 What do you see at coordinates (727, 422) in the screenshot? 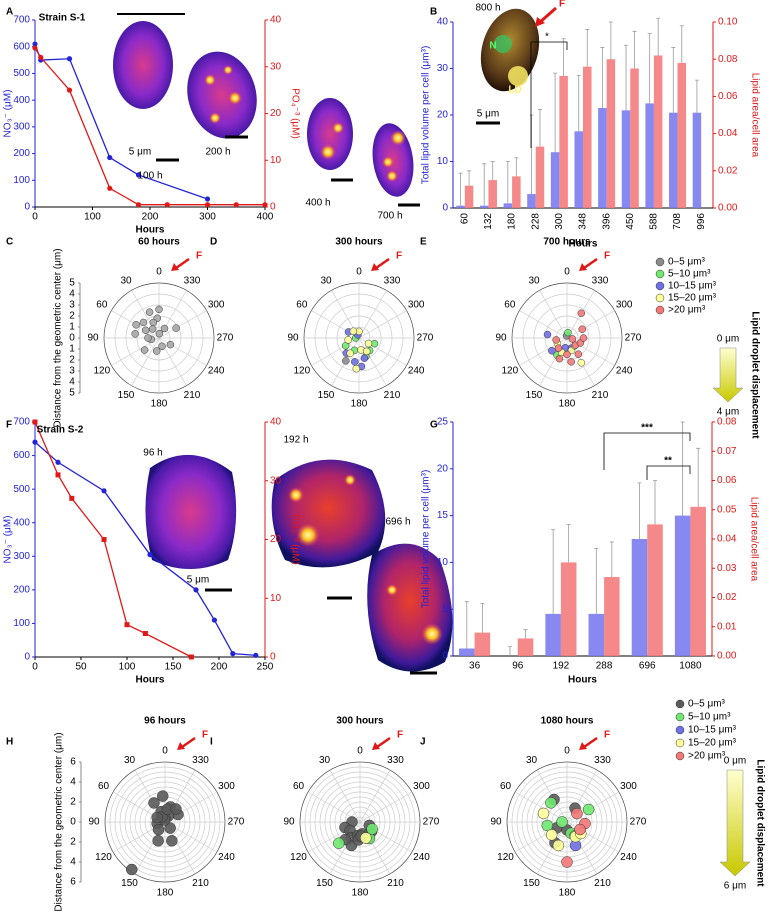
I see `y2-tick-label: 0.08` at bounding box center [727, 422].